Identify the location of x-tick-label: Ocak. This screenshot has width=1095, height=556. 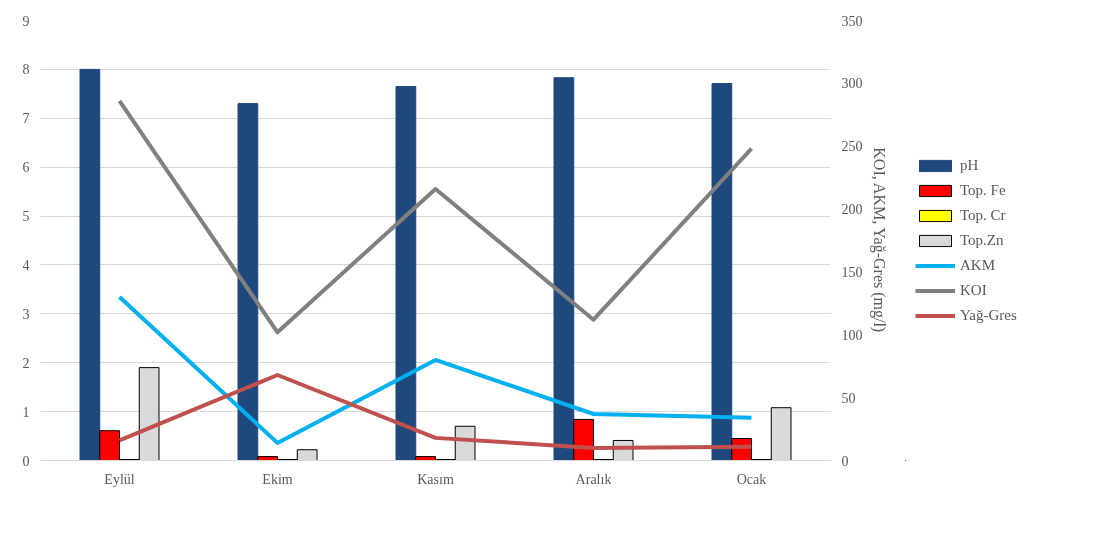
(751, 479).